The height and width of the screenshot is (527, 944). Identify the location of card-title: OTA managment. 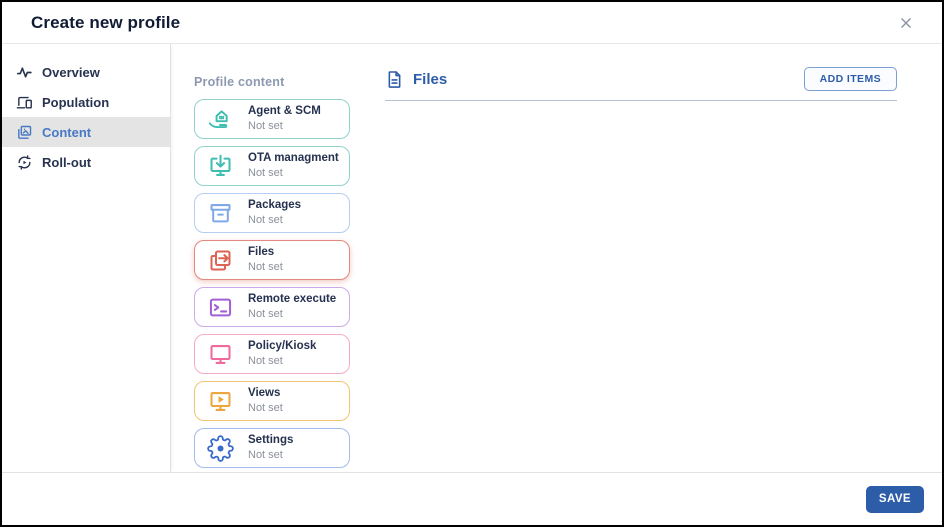
(293, 158).